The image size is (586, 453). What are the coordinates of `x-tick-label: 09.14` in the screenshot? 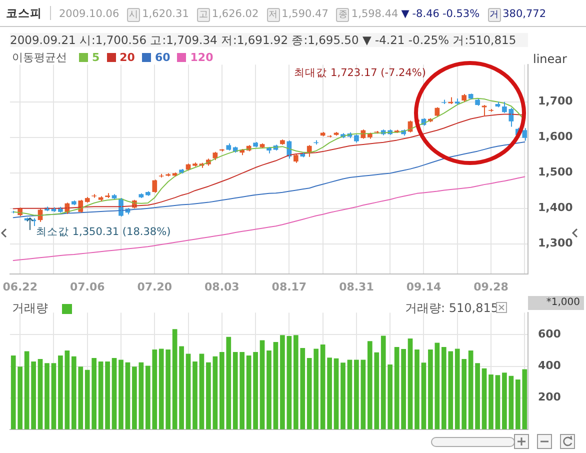 It's located at (424, 287).